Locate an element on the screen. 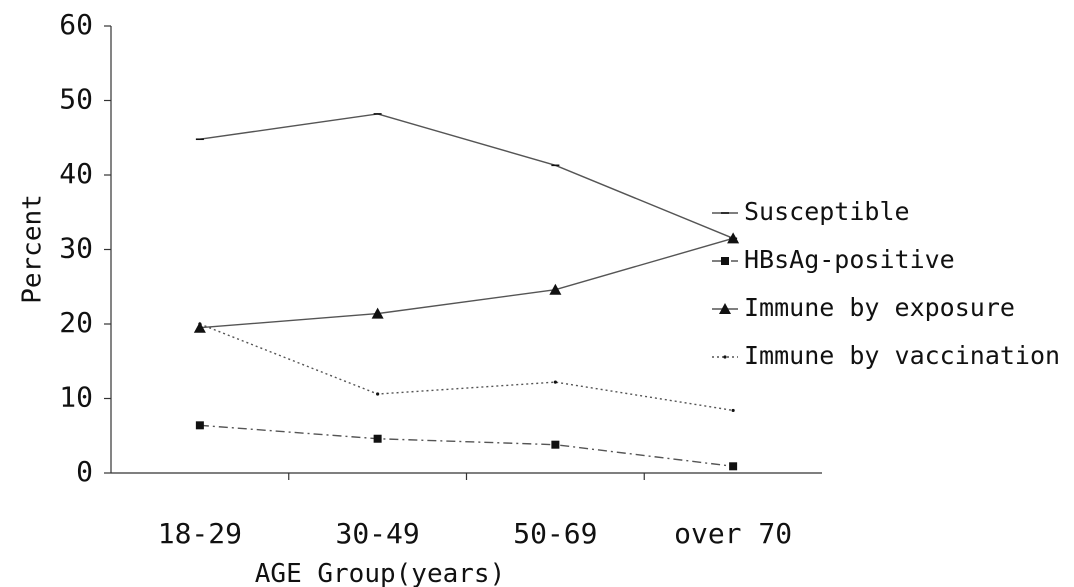 The width and height of the screenshot is (1074, 587). x-tick-label: 30-49 is located at coordinates (377, 533).